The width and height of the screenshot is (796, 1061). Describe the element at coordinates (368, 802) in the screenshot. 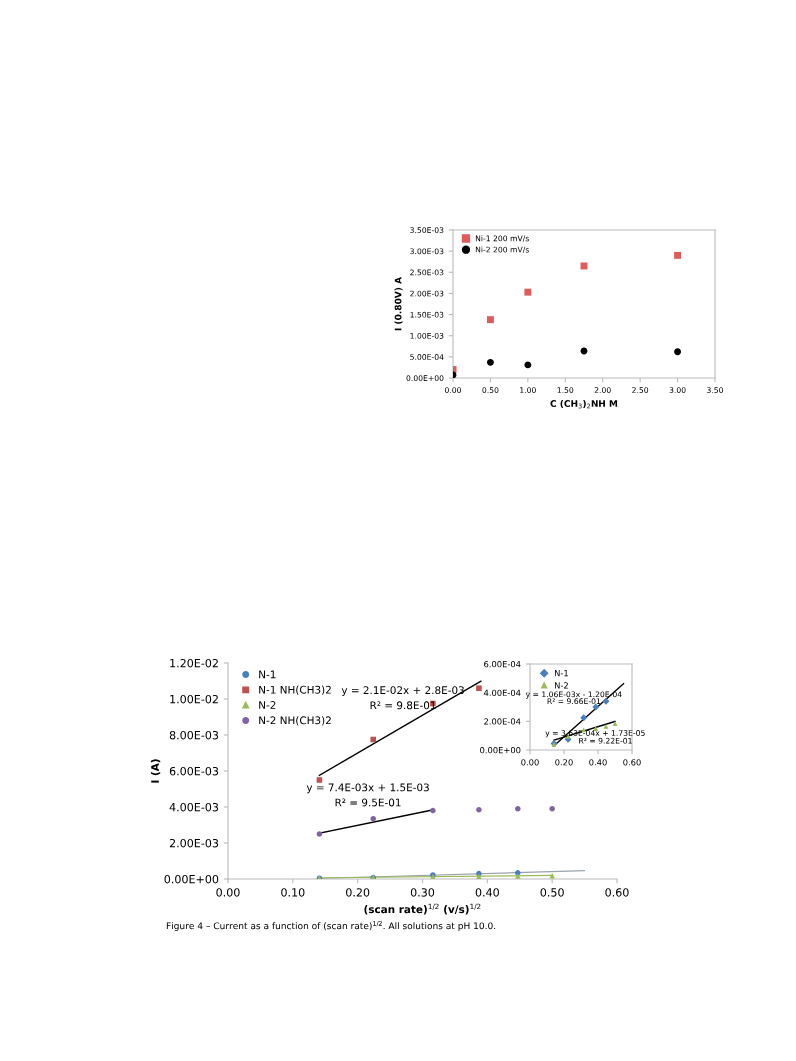

I see `annotation: R² = 9.5E-01` at that location.